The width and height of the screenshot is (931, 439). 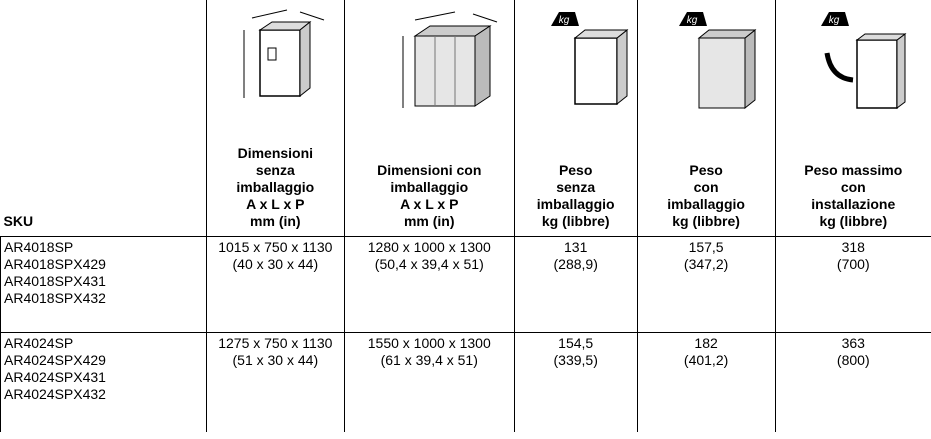 What do you see at coordinates (590, 59) in the screenshot?
I see `icon-weight: kg` at bounding box center [590, 59].